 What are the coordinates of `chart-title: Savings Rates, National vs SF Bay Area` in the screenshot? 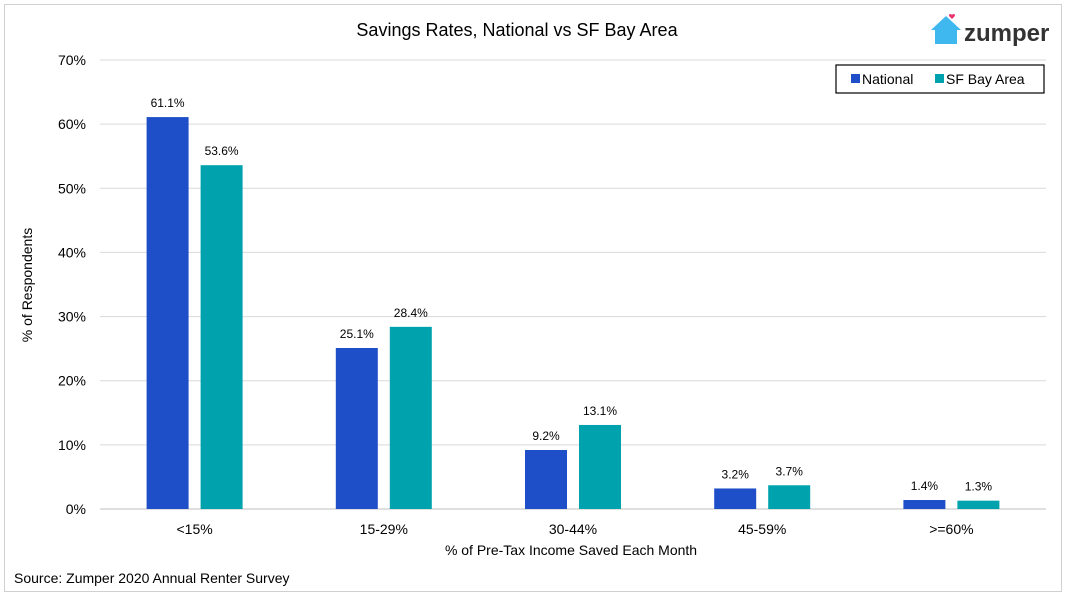 It's located at (517, 30).